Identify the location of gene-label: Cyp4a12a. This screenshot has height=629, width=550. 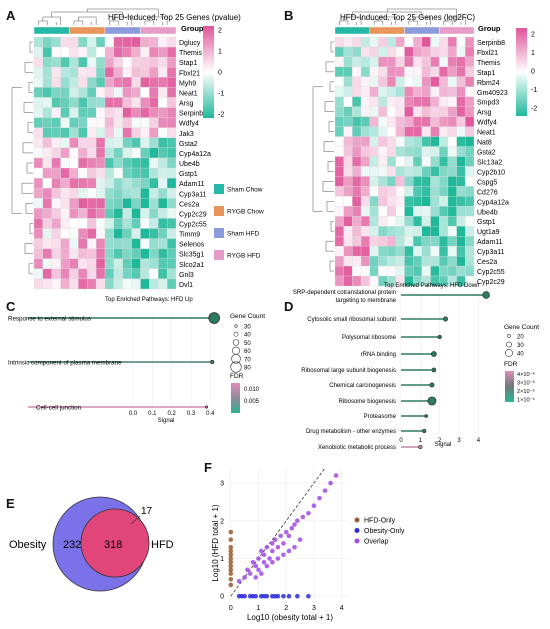
(195, 154).